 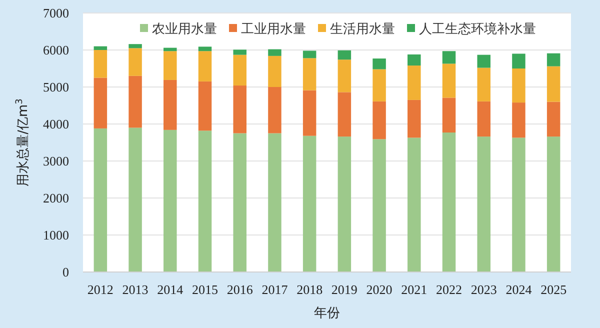 What do you see at coordinates (56, 50) in the screenshot?
I see `y-tick-label: 6000` at bounding box center [56, 50].